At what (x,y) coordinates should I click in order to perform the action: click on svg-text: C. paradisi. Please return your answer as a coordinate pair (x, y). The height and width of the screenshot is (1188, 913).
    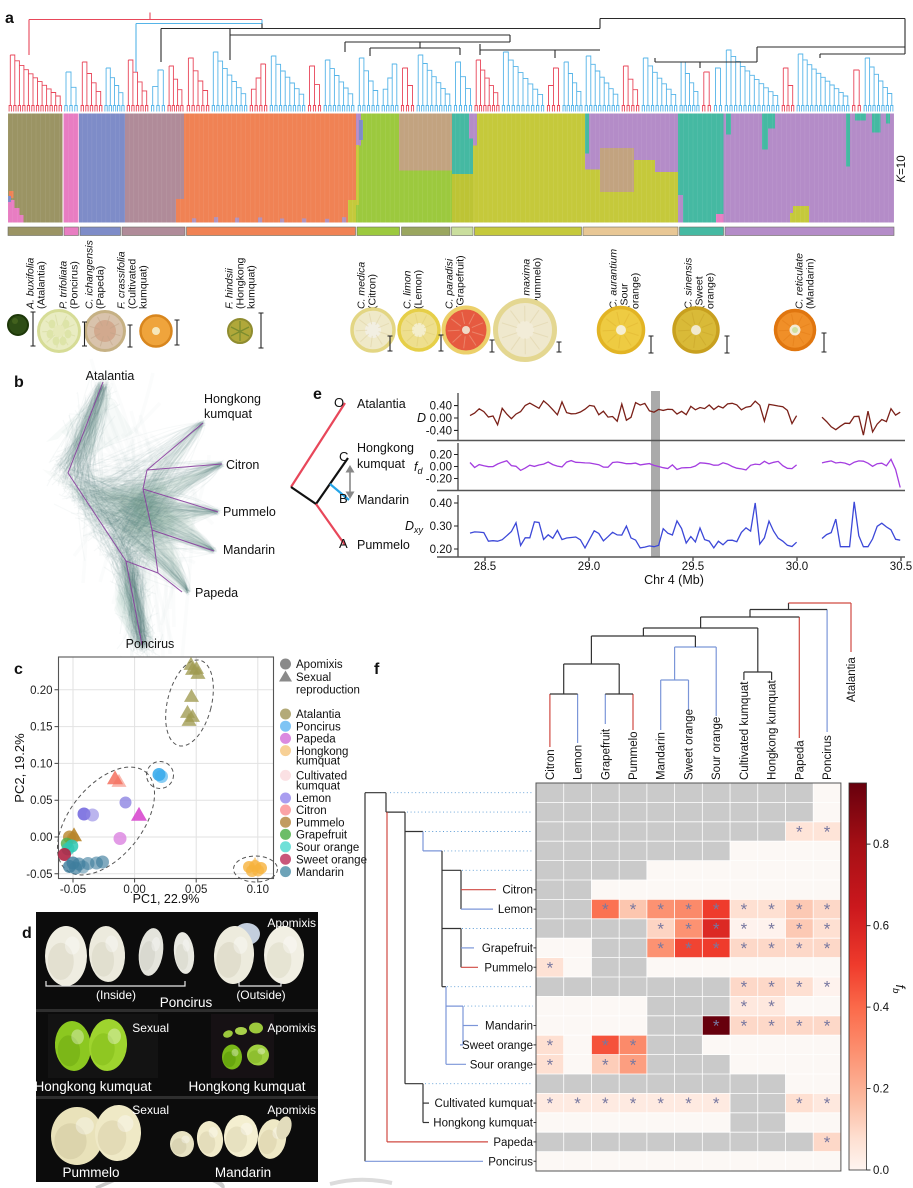
    Looking at the image, I should click on (450, 283).